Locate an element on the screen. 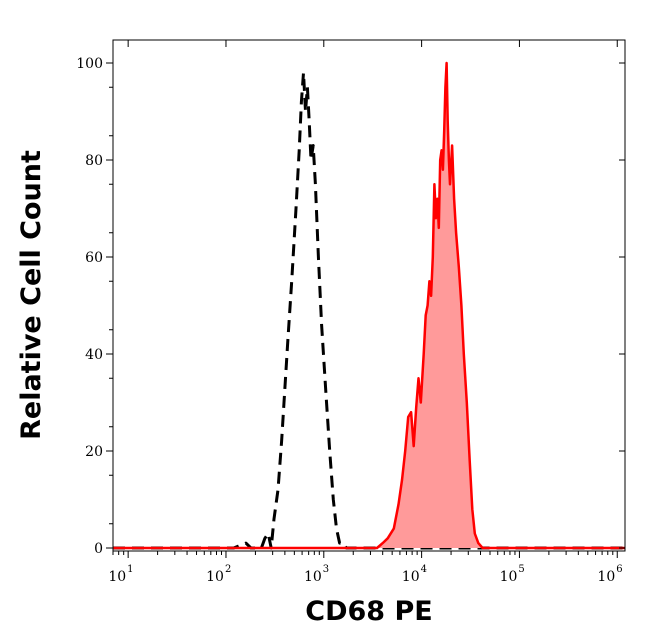 The width and height of the screenshot is (646, 641). x-axis-title: CD68 PE is located at coordinates (368, 611).